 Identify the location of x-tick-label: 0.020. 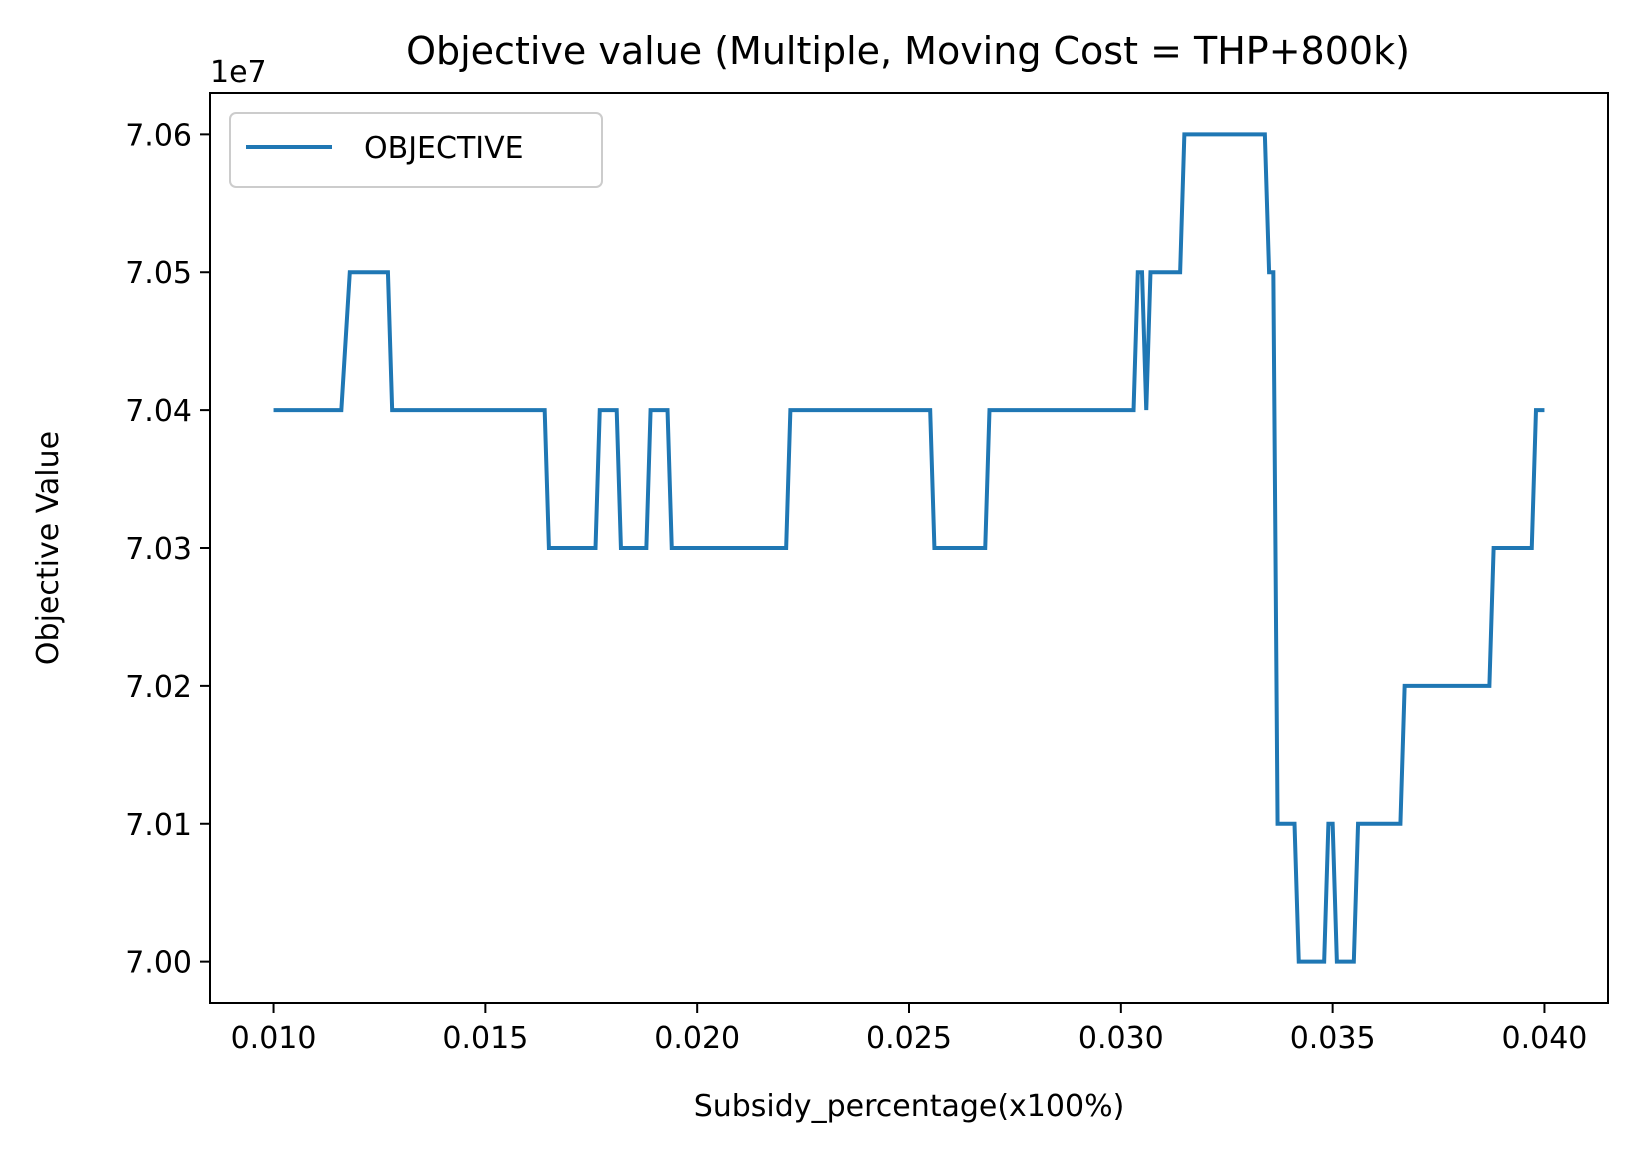
(697, 1038).